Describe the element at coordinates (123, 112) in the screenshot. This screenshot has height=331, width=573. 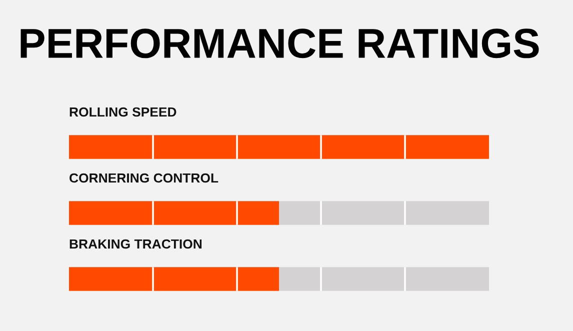
I see `y-tick-label: ROLLING SPEED` at that location.